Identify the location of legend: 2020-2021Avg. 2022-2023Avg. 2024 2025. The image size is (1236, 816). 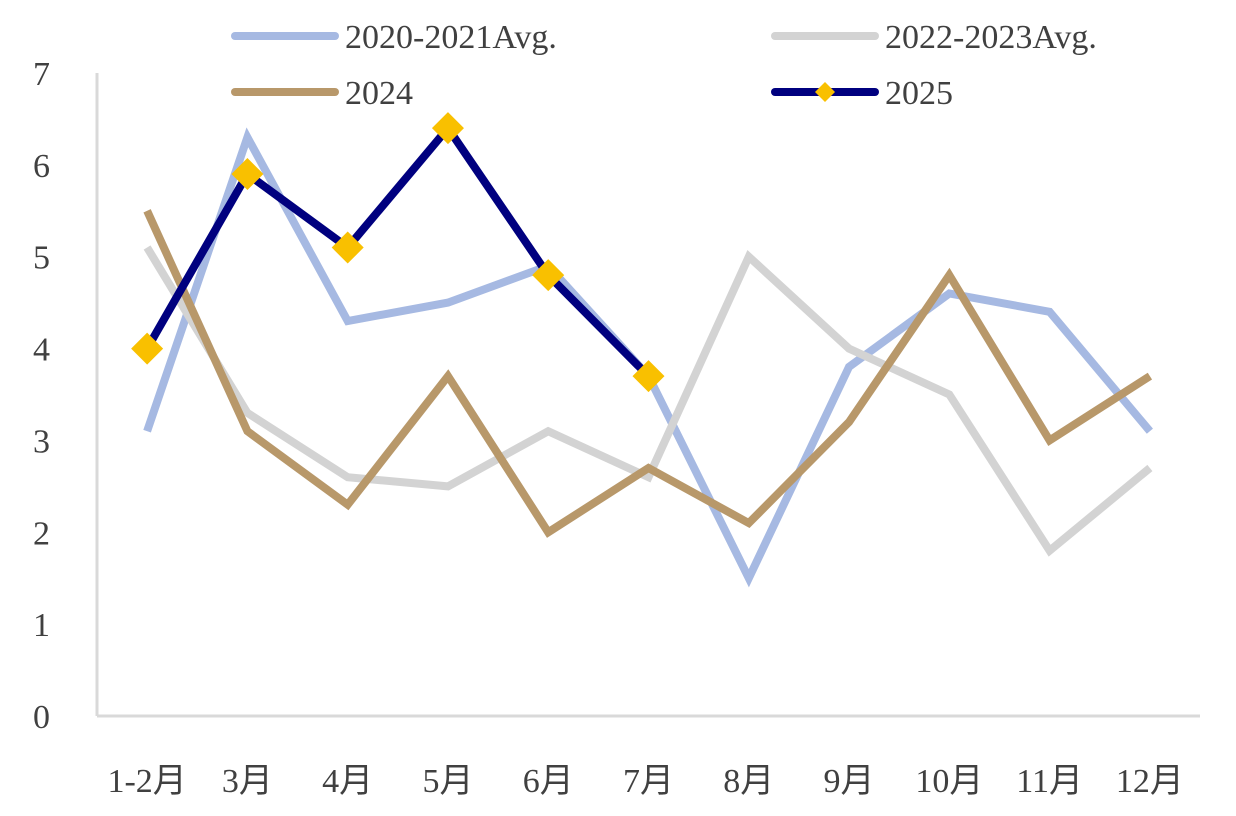
(664, 65).